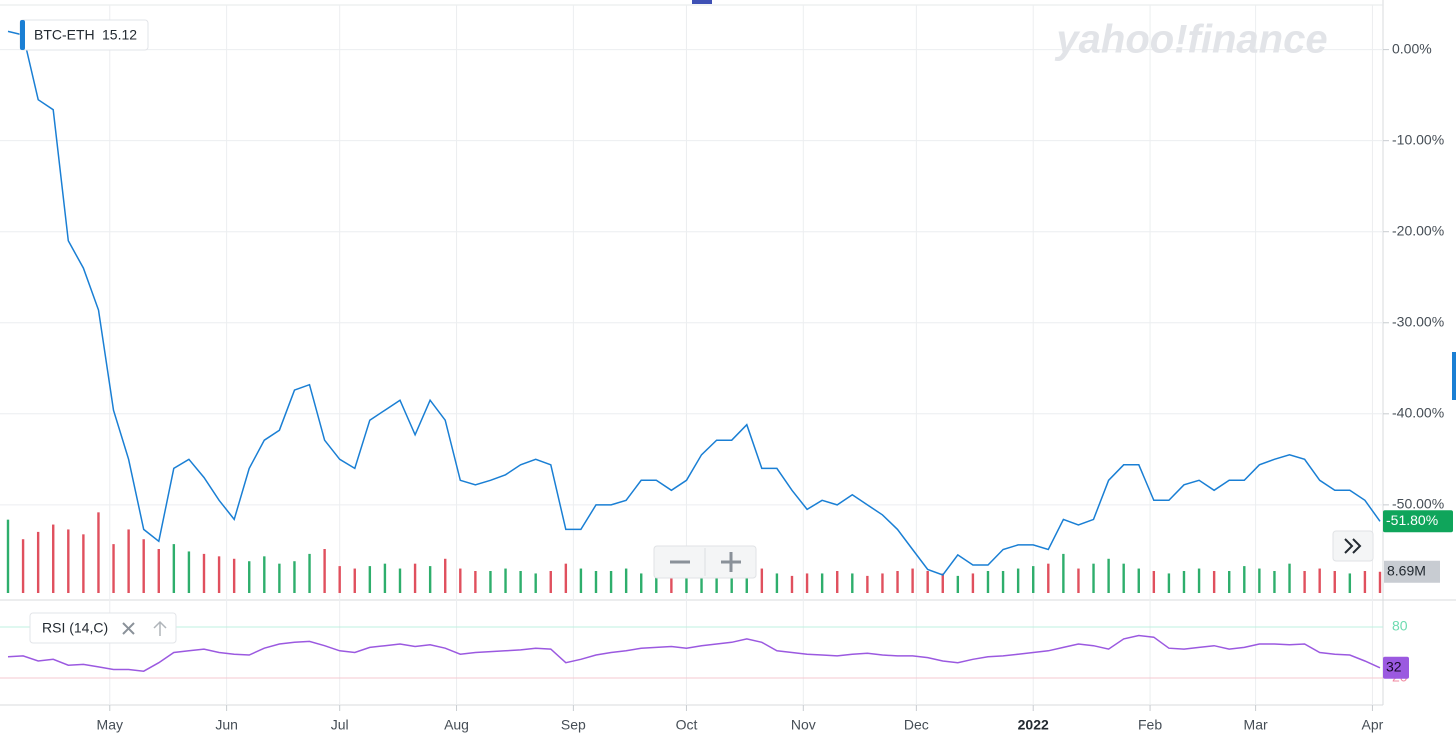 The image size is (1456, 743). I want to click on remove-icon, so click(128, 628).